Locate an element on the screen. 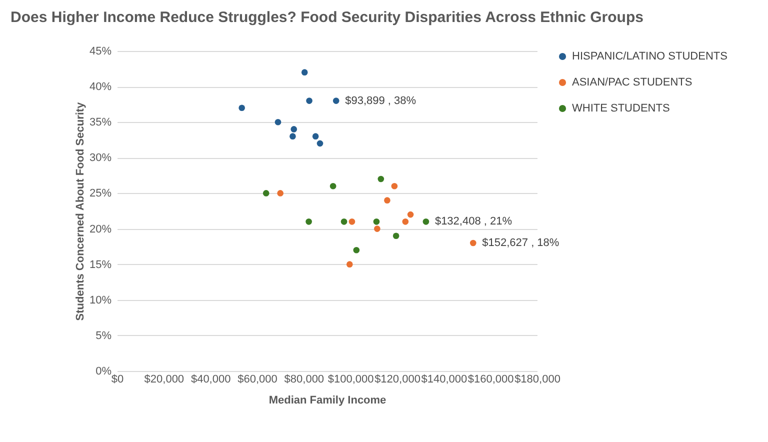  annotation: $152,627 , 18% is located at coordinates (521, 243).